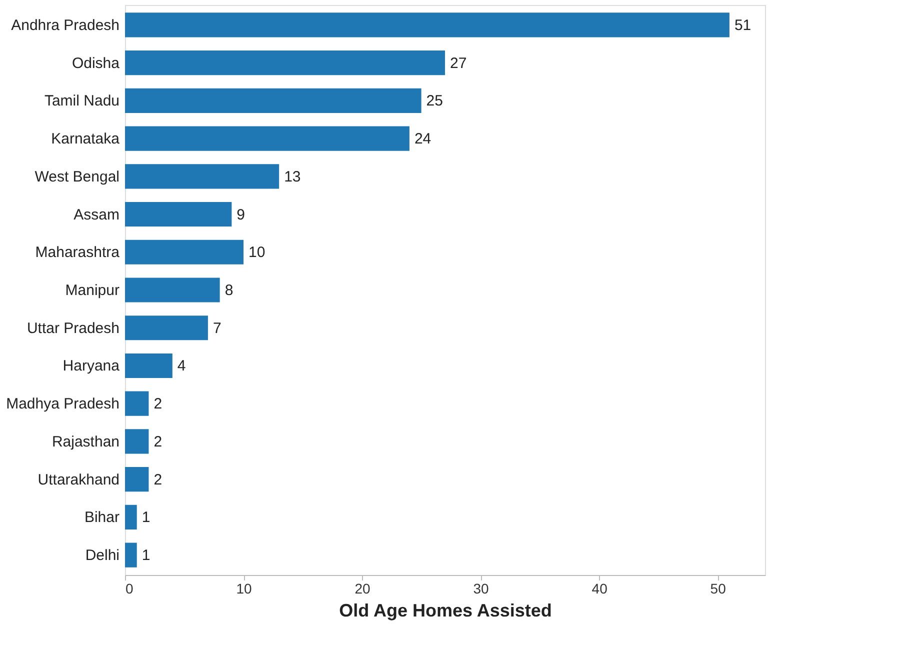 The image size is (899, 662). Describe the element at coordinates (718, 588) in the screenshot. I see `x-tick-label: 50` at that location.